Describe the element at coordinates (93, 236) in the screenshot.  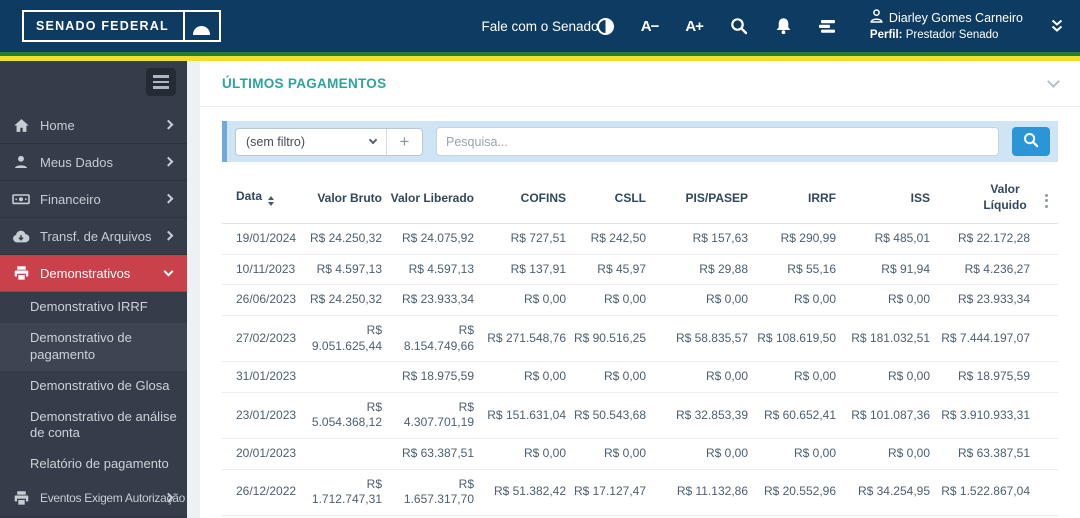
I see `sidebar-item-transf-arquivos: Transf. de Arquivos` at that location.